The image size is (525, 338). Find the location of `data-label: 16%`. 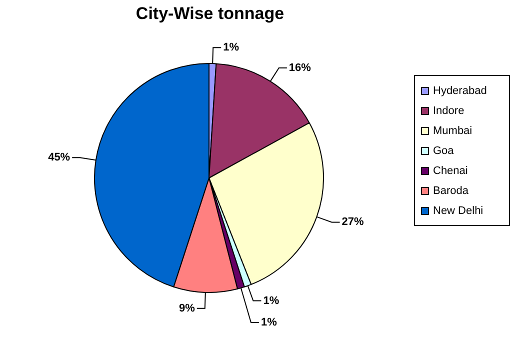

data-label: 16% is located at coordinates (300, 68).